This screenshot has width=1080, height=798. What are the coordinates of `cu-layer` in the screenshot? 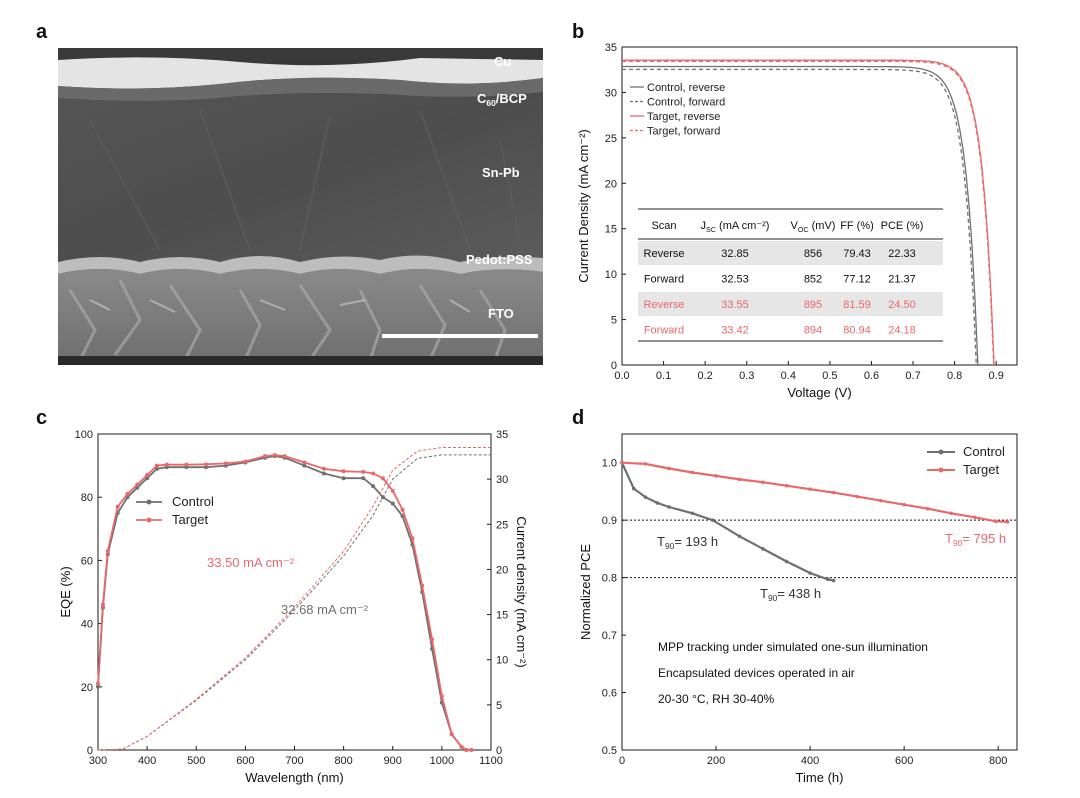 It's located at (300, 73).